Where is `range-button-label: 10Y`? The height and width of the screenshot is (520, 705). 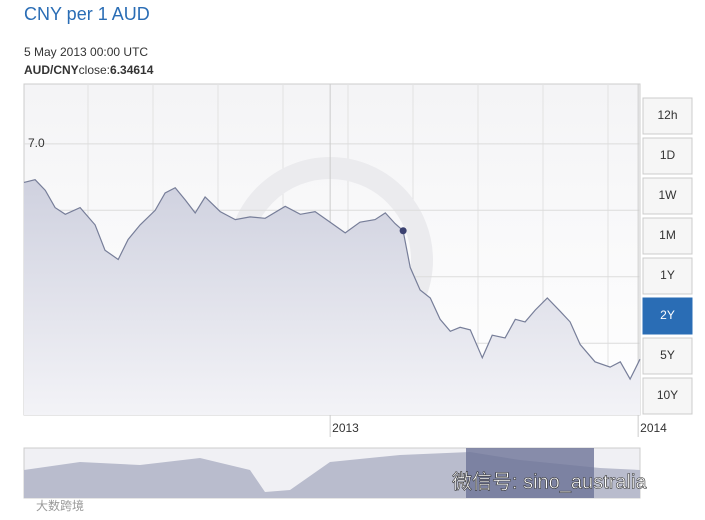
range-button-label: 10Y is located at coordinates (667, 395).